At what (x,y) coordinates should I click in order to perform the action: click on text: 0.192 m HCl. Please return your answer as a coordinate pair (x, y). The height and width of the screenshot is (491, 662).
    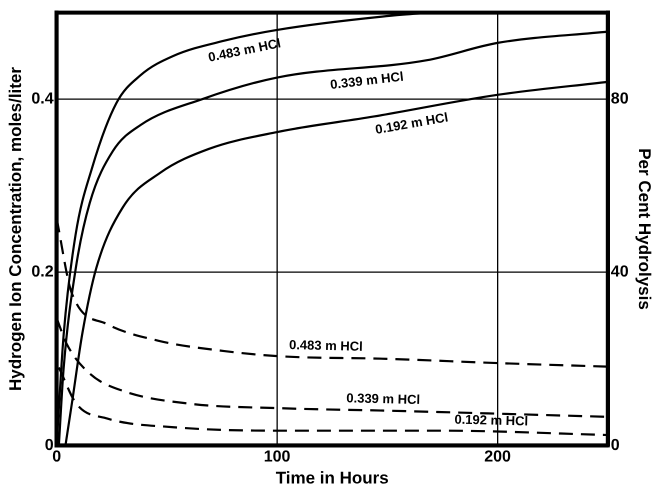
    Looking at the image, I should click on (412, 123).